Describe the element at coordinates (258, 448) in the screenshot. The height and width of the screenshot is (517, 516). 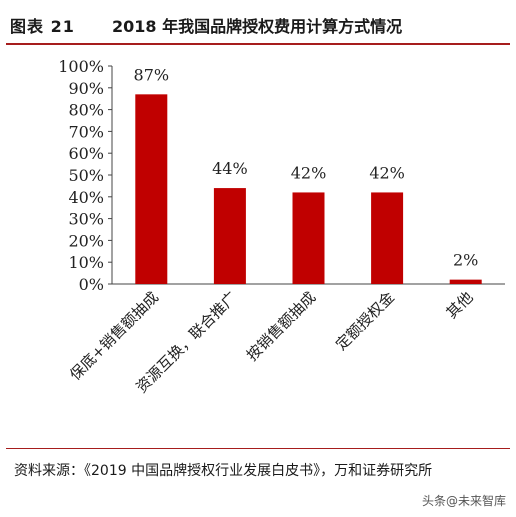
I see `footer-divider` at that location.